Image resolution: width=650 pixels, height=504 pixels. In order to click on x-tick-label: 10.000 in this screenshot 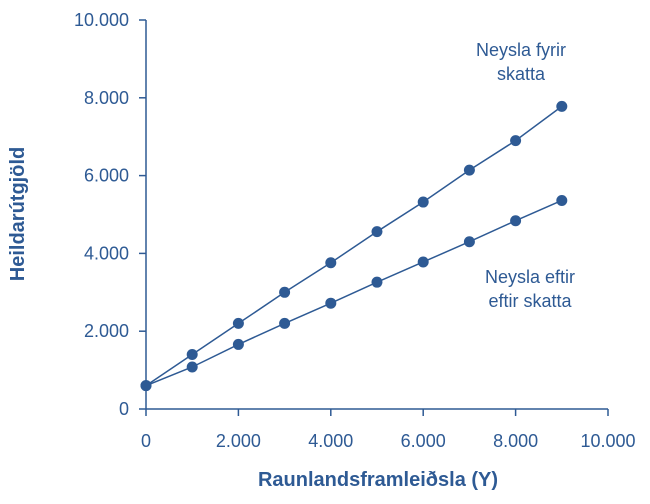, I will do `click(607, 441)`.